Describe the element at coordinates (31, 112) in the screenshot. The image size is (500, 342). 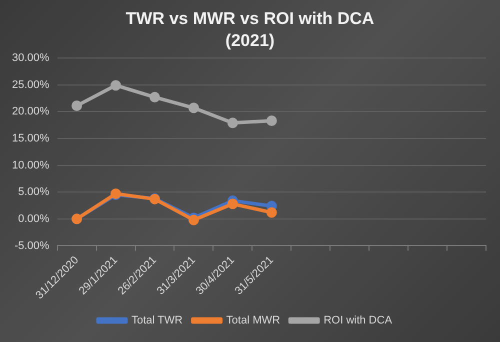
I see `y-tick-label: 20.00%` at that location.